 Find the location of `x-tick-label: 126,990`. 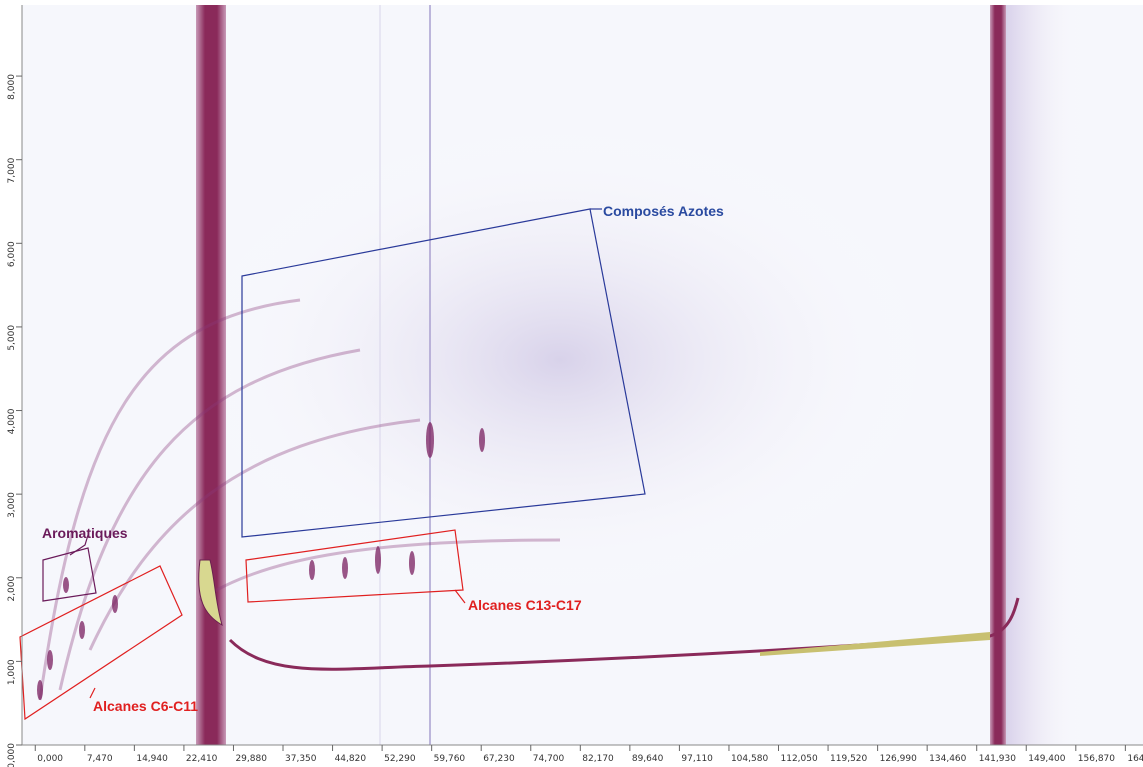

x-tick-label: 126,990 is located at coordinates (898, 759).